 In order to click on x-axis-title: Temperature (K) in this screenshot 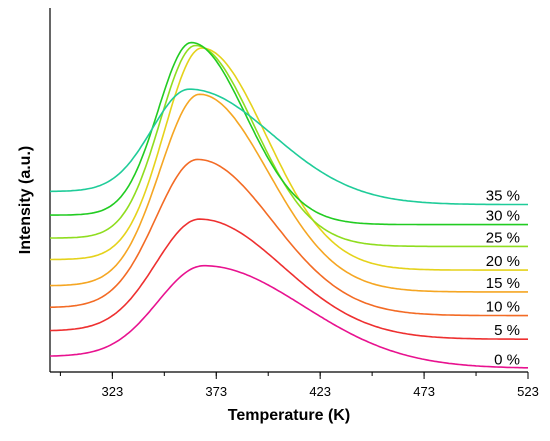, I will do `click(289, 415)`.